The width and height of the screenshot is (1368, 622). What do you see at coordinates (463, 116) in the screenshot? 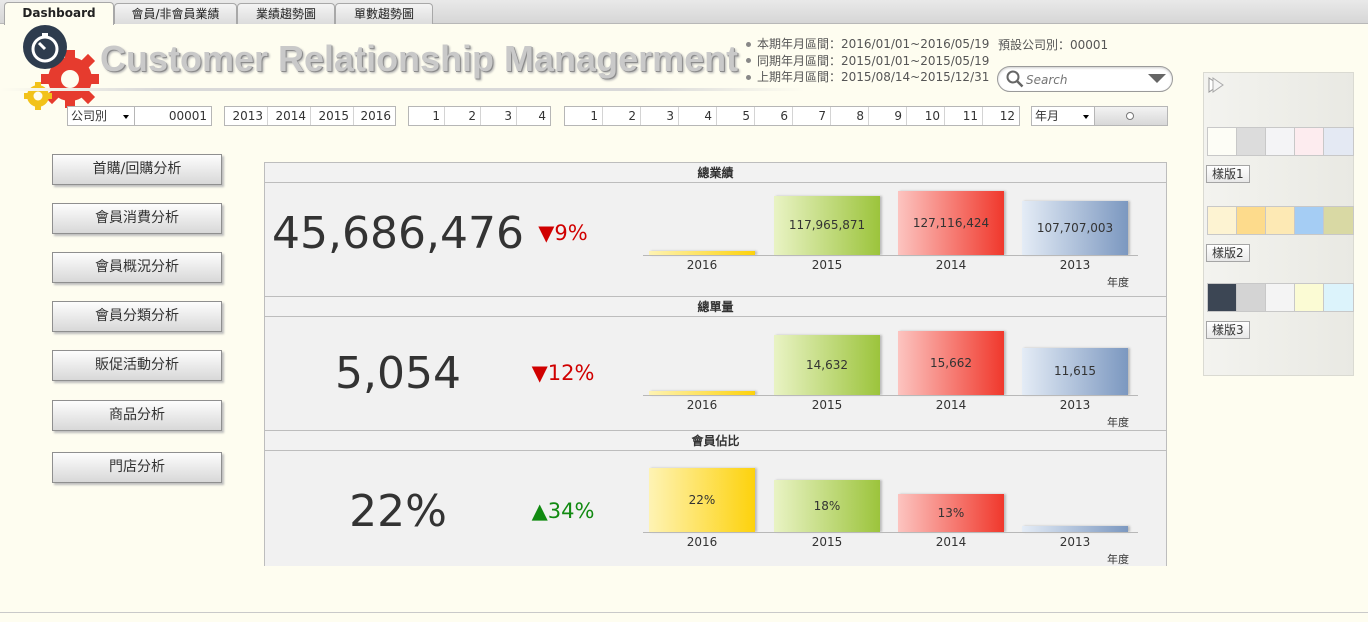
I see `quarter-item: 2` at bounding box center [463, 116].